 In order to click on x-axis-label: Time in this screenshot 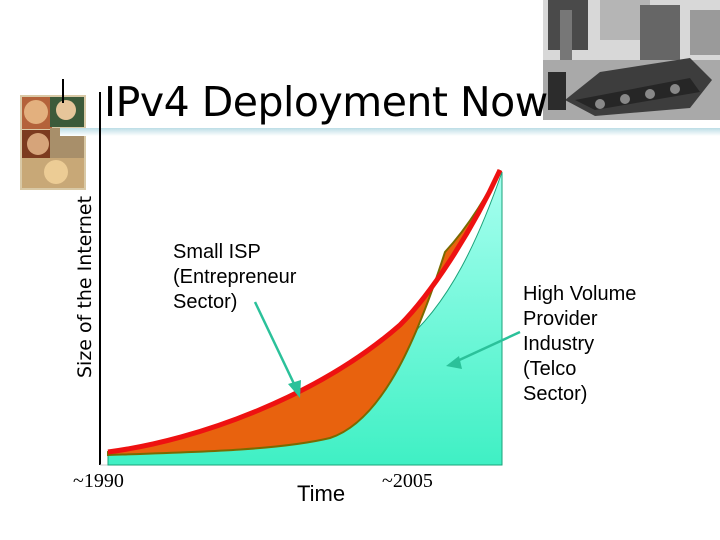, I will do `click(321, 493)`.